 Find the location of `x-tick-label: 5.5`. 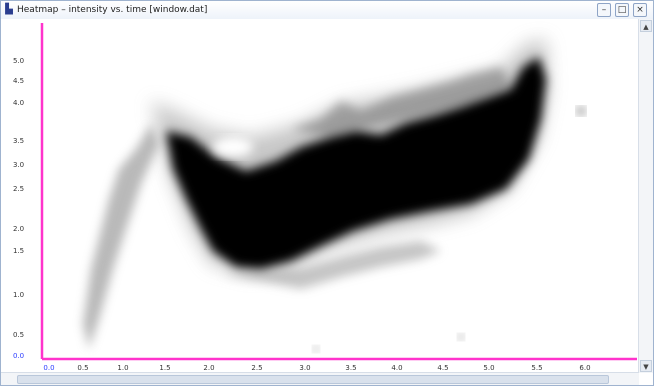

x-tick-label: 5.5 is located at coordinates (537, 368).